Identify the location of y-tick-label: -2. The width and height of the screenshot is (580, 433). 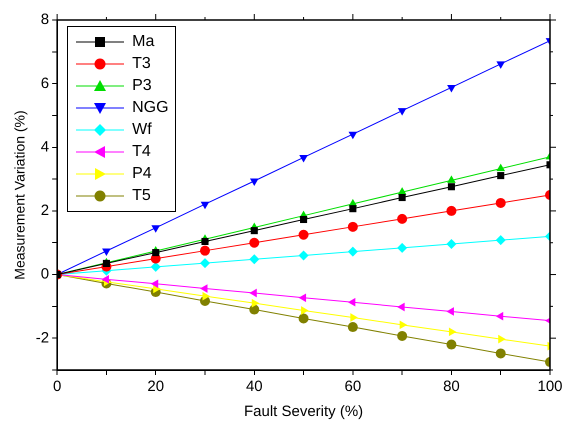
(43, 337).